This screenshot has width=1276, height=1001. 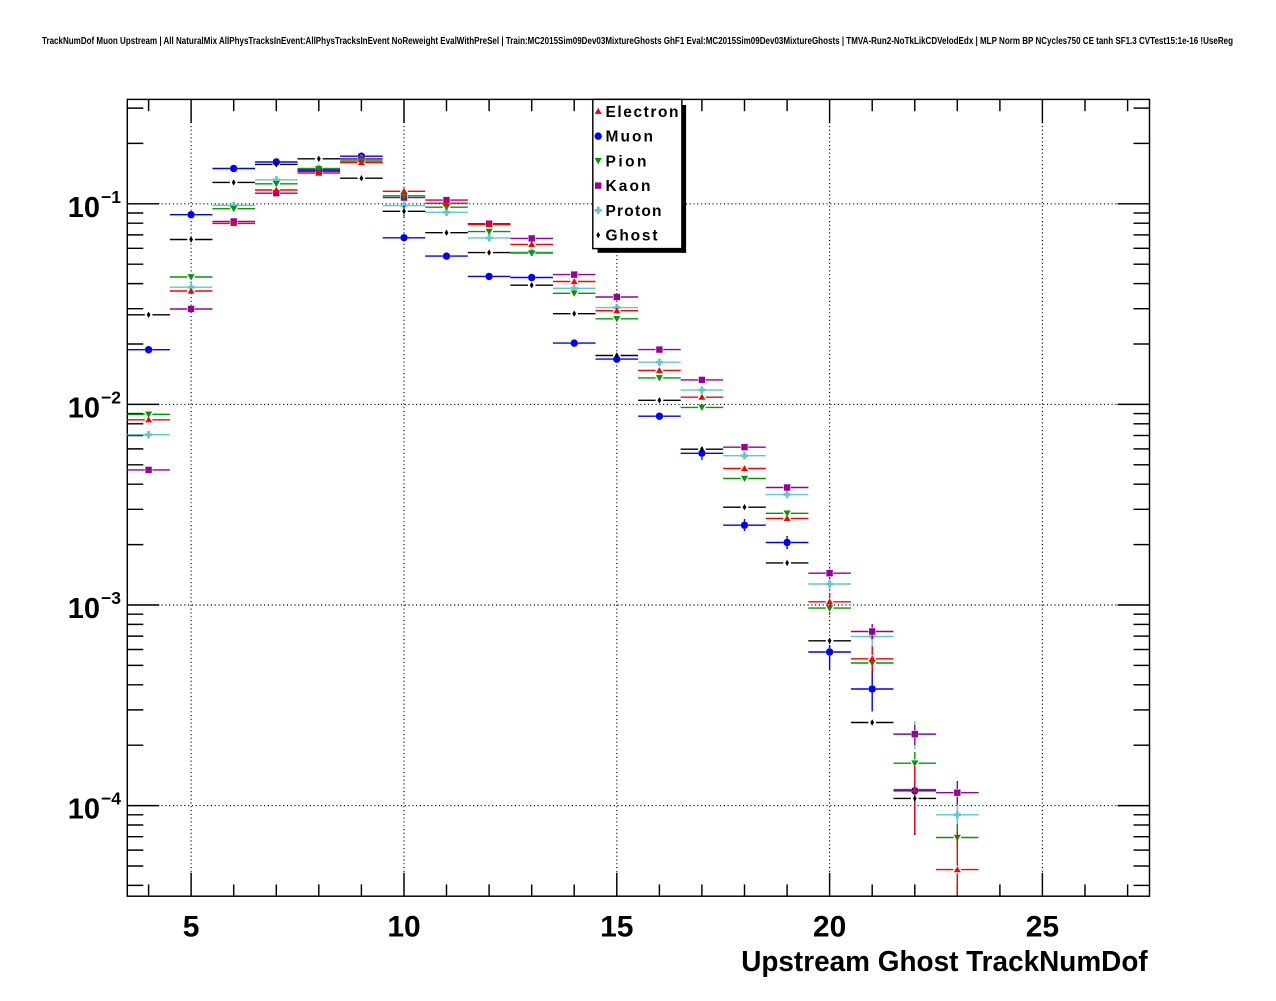 I want to click on svg-text: Pion, so click(x=626, y=161).